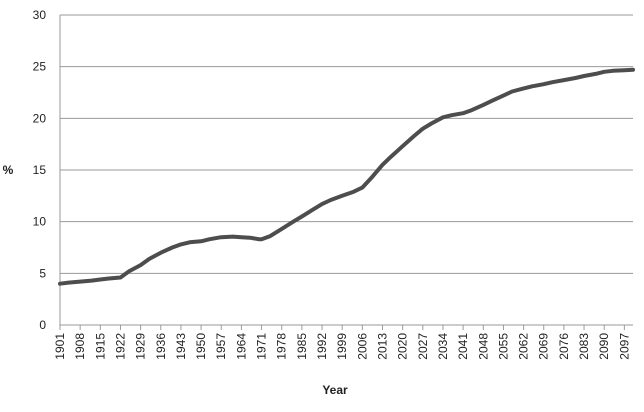  I want to click on x-tick-label: 1915, so click(100, 346).